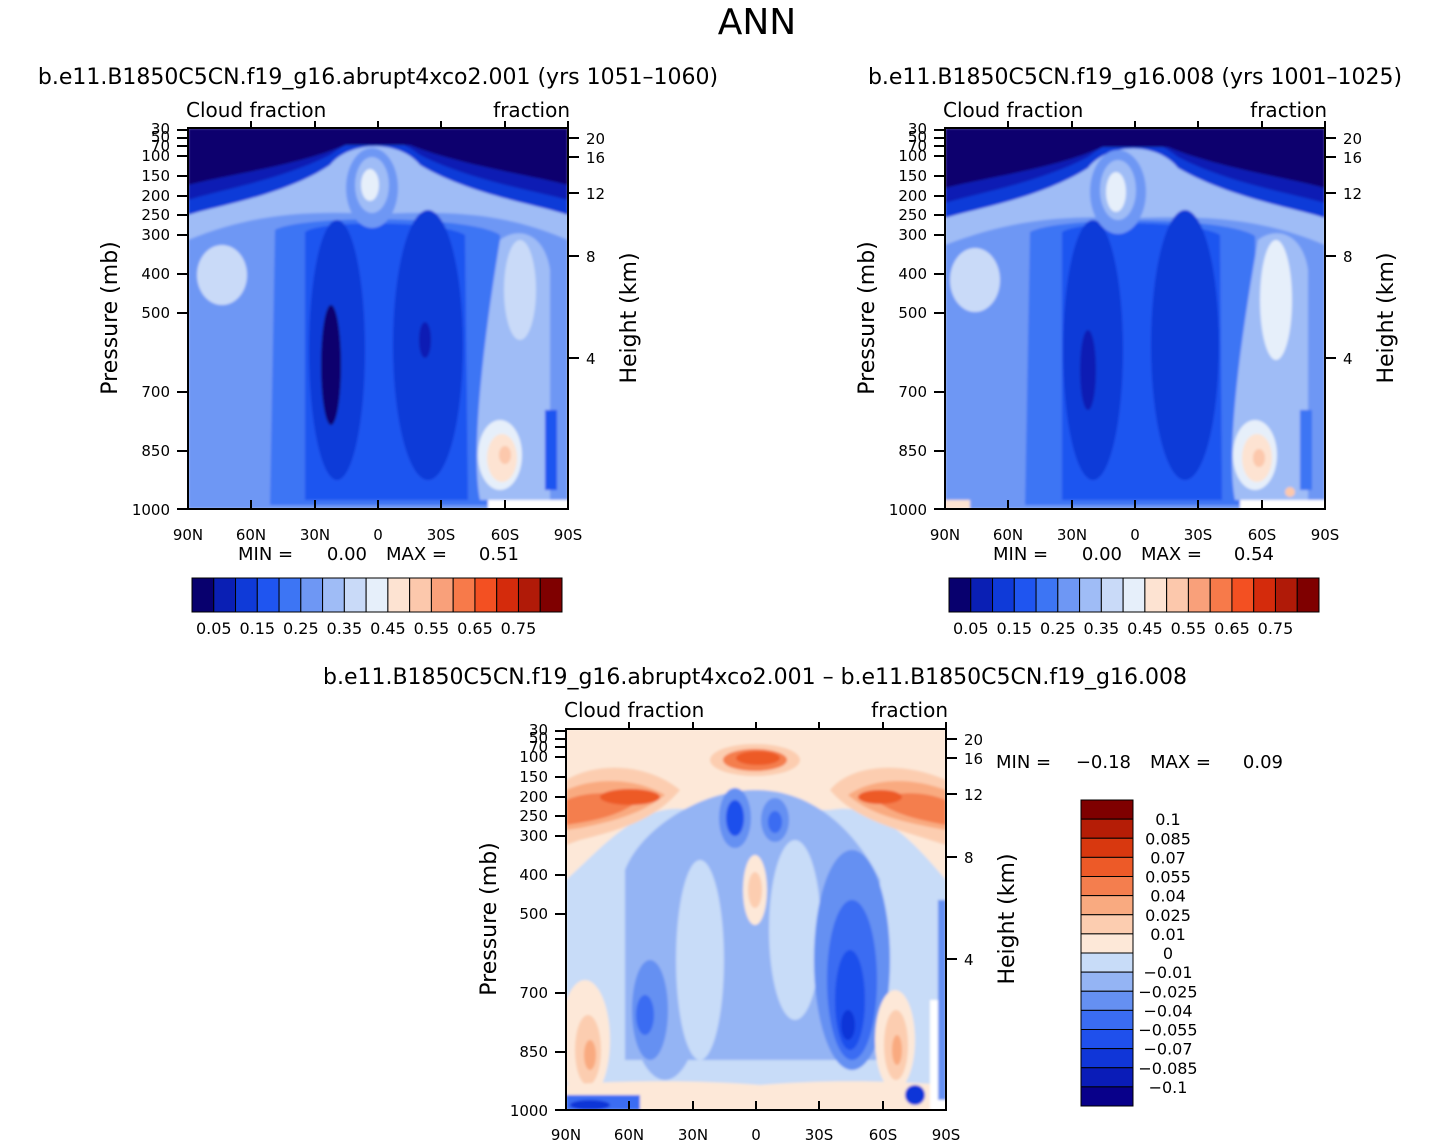  What do you see at coordinates (917, 129) in the screenshot?
I see `panel-b-ytick: 30` at bounding box center [917, 129].